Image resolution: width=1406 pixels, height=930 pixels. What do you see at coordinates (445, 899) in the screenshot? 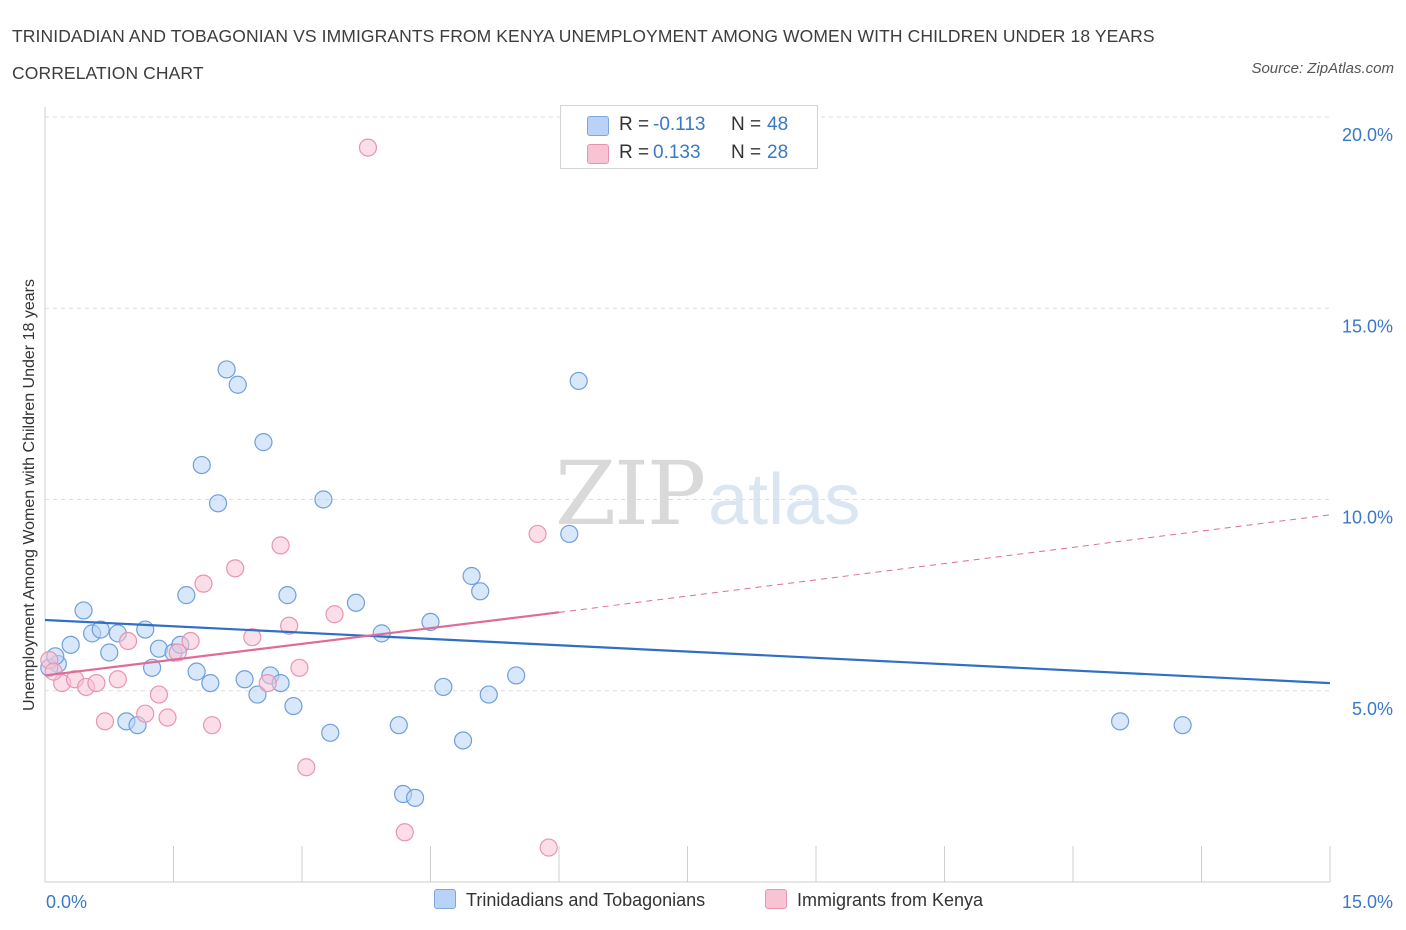
I see `bottom-legend-swatch-trinidadian` at bounding box center [445, 899].